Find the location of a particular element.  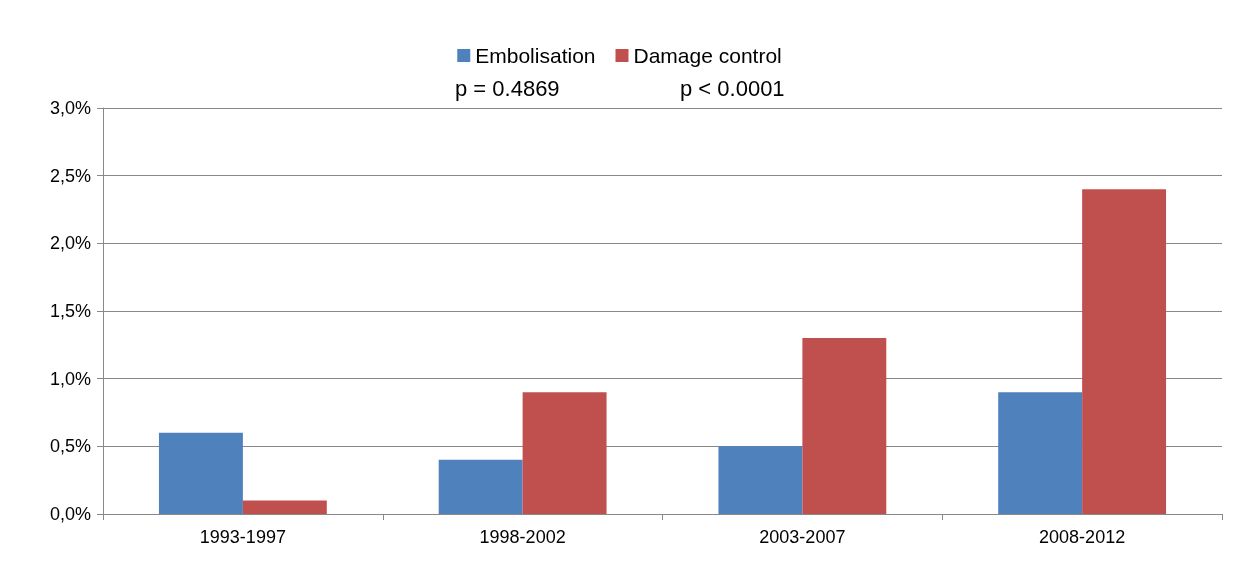

y-tick-label: 1,5% is located at coordinates (70, 311).